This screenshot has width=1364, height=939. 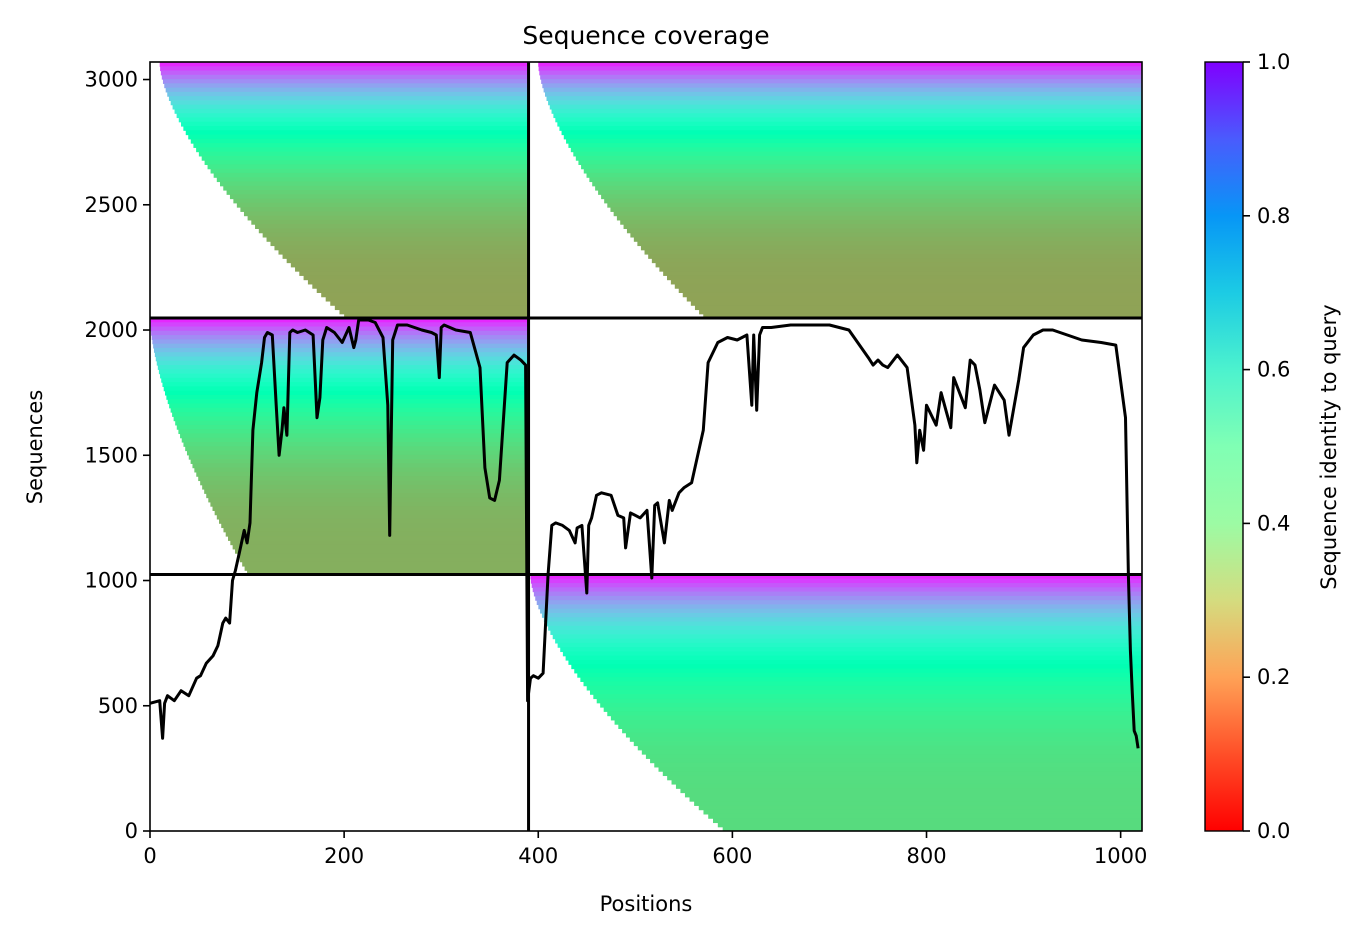 What do you see at coordinates (646, 904) in the screenshot?
I see `x-axis-label: Positions` at bounding box center [646, 904].